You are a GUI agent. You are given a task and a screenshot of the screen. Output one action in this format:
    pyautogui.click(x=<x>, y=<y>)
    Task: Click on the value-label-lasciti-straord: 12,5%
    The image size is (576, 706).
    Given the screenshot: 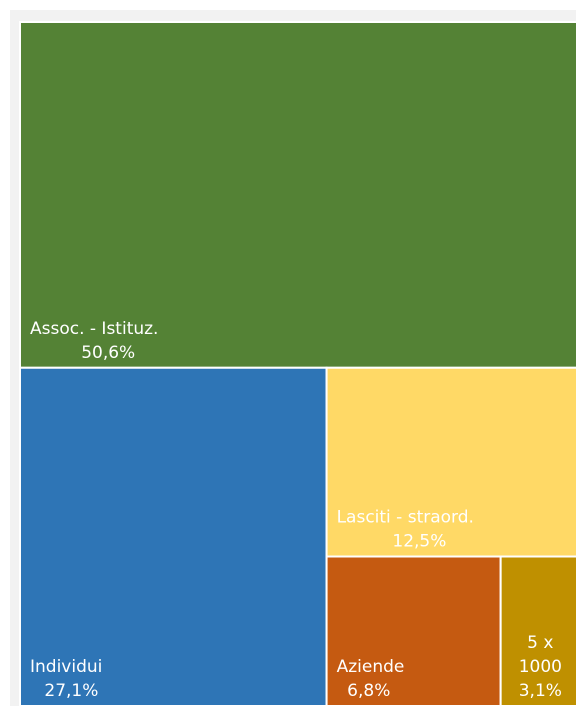 What is the action you would take?
    pyautogui.click(x=419, y=542)
    